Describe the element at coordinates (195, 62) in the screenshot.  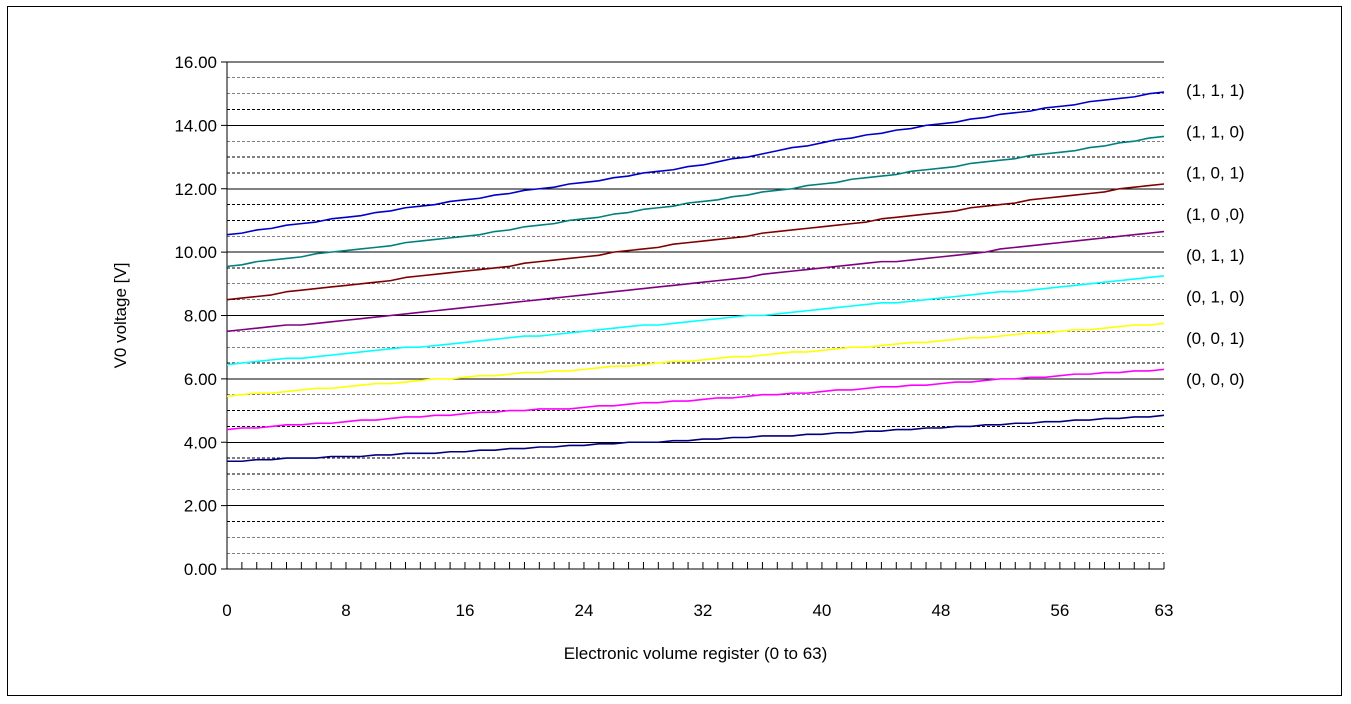
I see `y-tick-label: 16.00` at that location.